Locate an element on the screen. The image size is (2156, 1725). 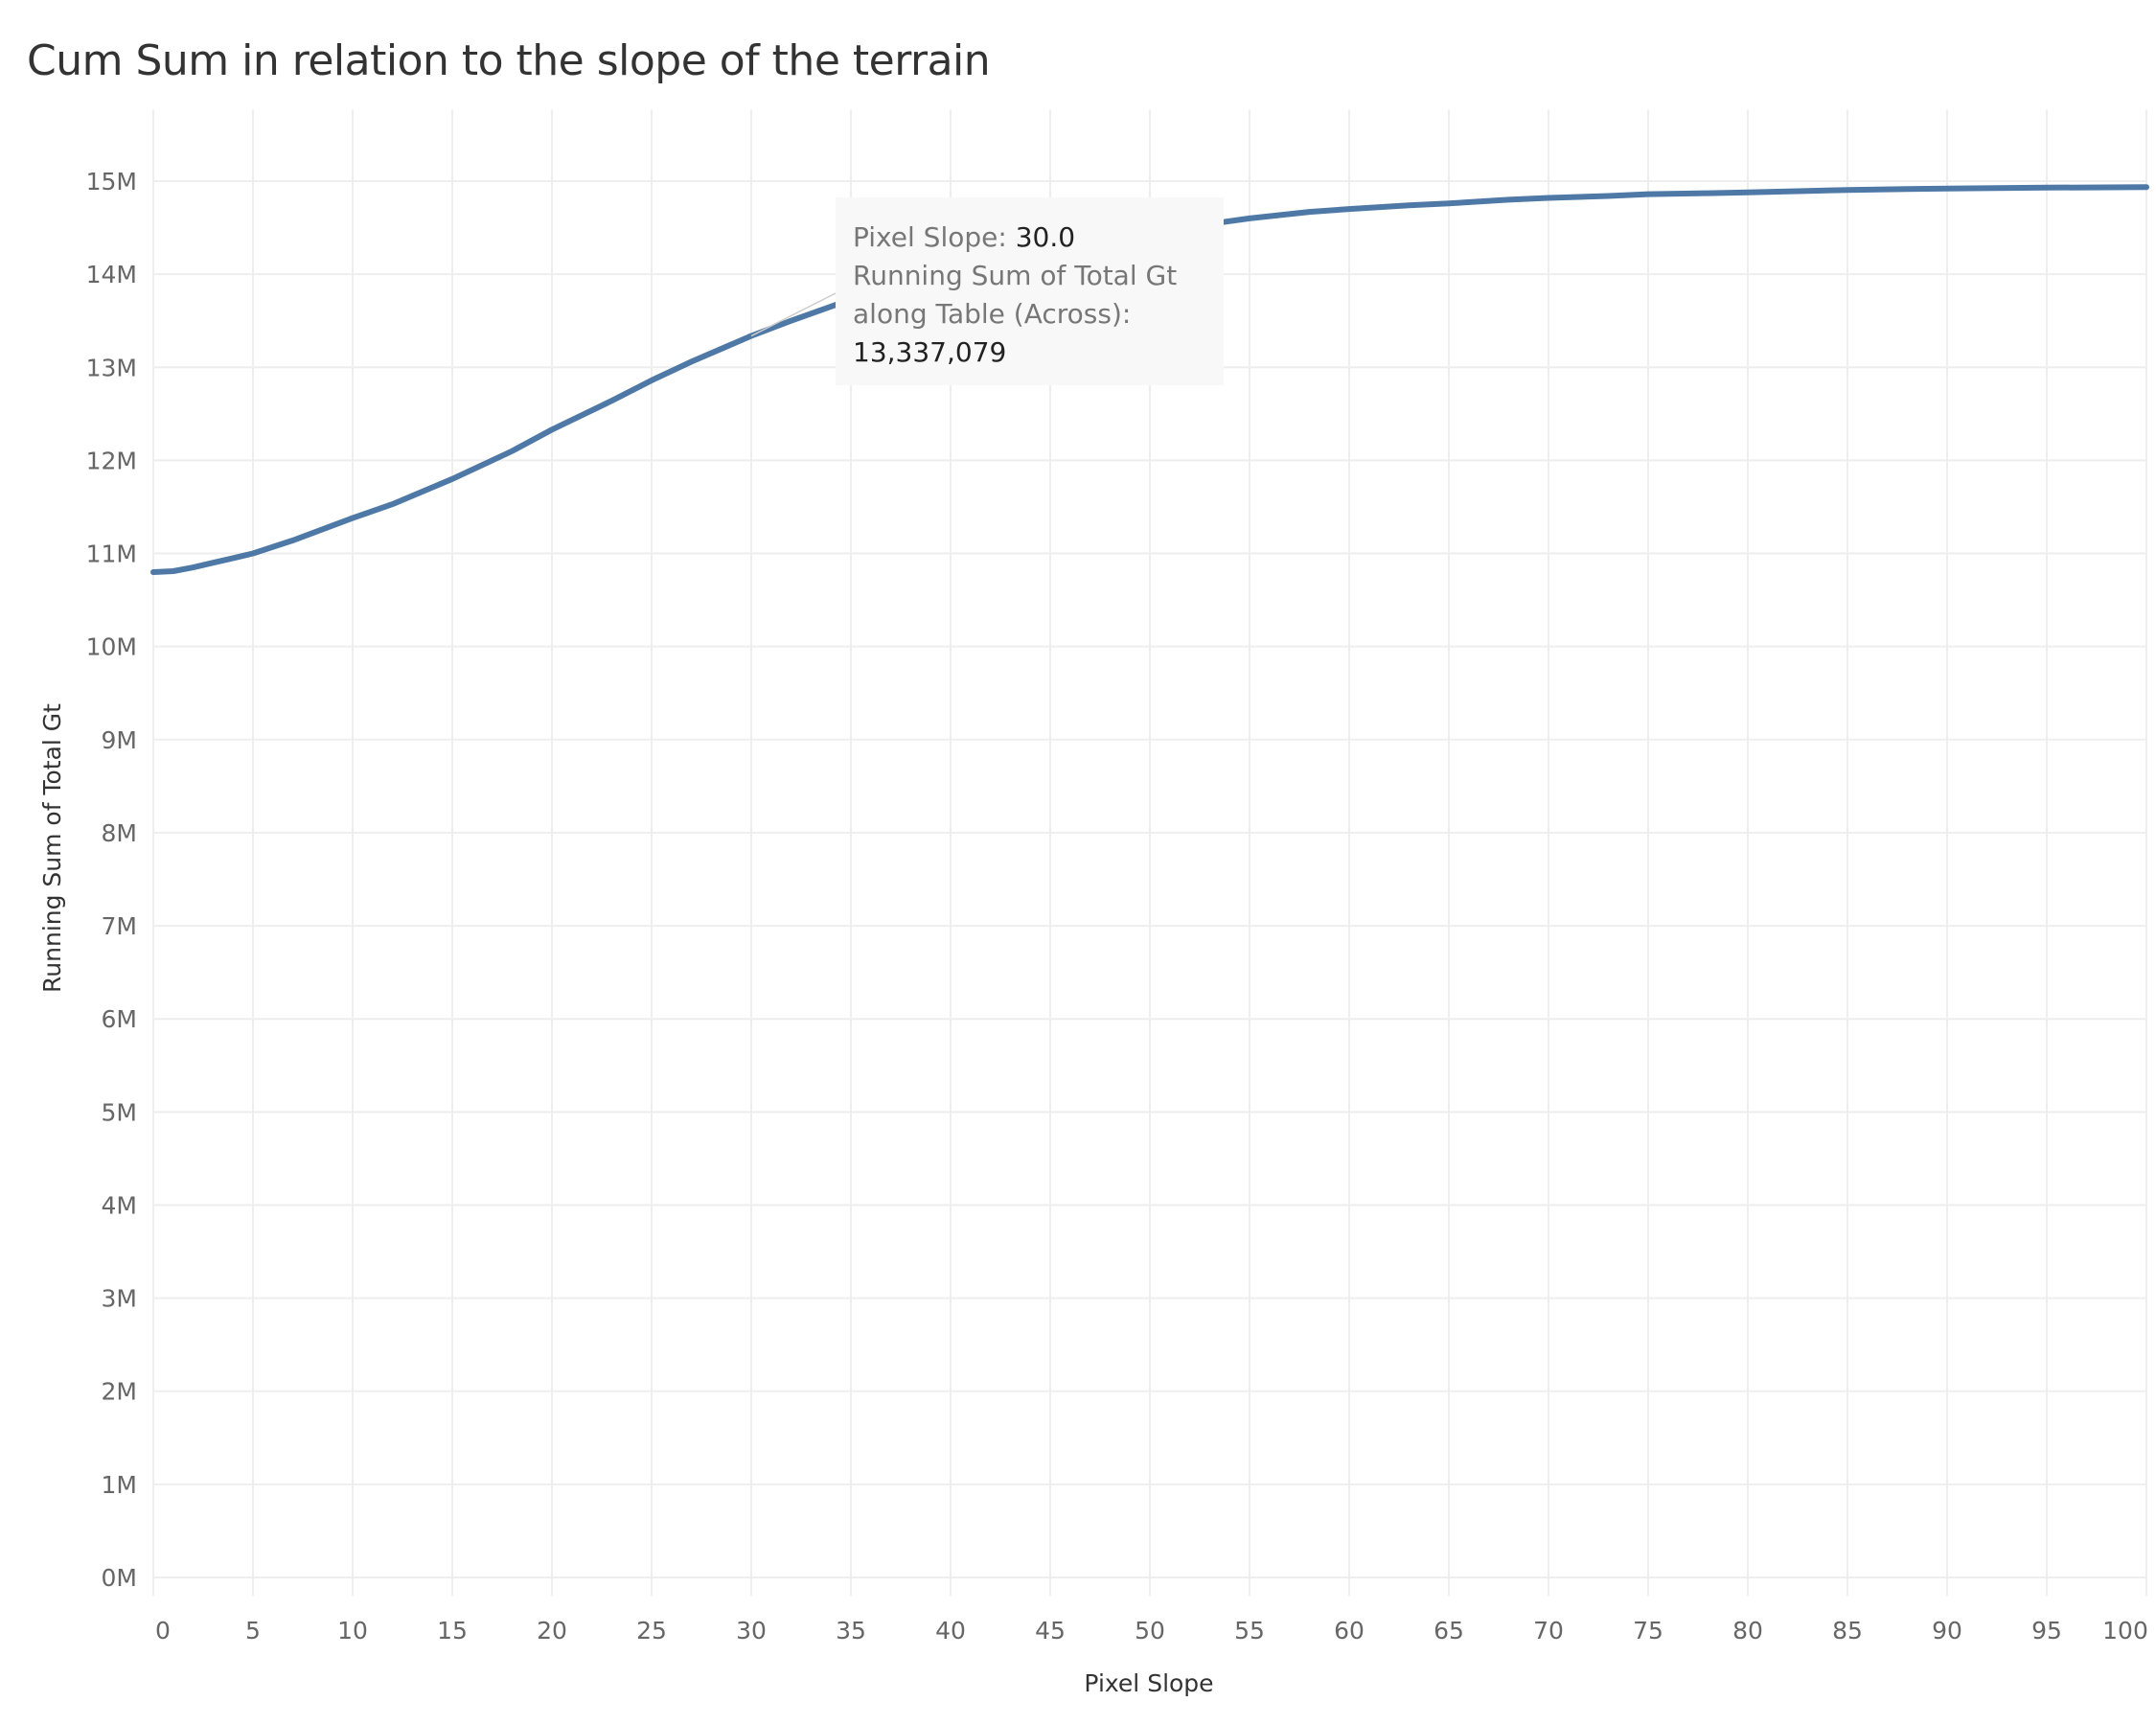
tooltip-field2-label-line2: along Table (Across): is located at coordinates (993, 314).